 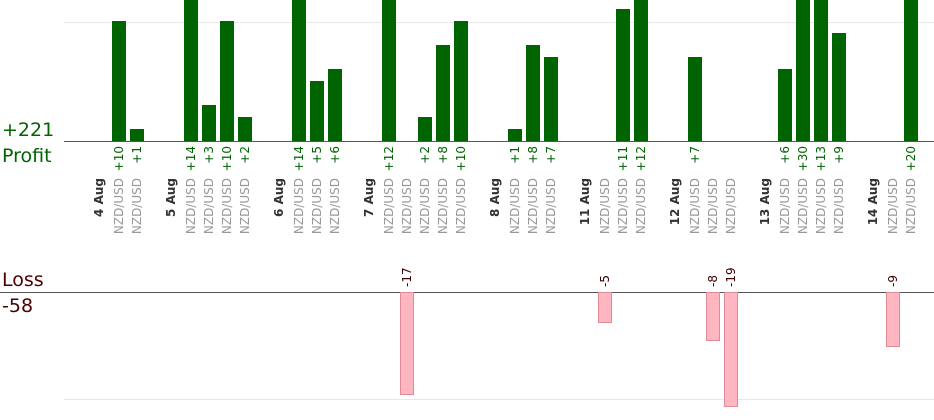 I want to click on date-label: 8 Aug, so click(x=495, y=197).